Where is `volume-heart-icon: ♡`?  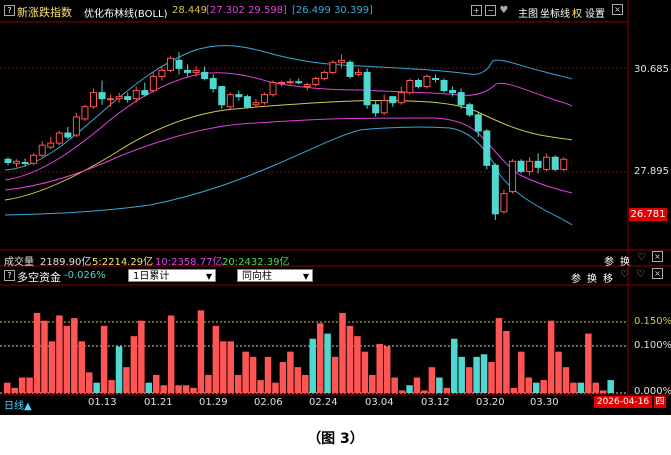 volume-heart-icon: ♡ is located at coordinates (641, 257).